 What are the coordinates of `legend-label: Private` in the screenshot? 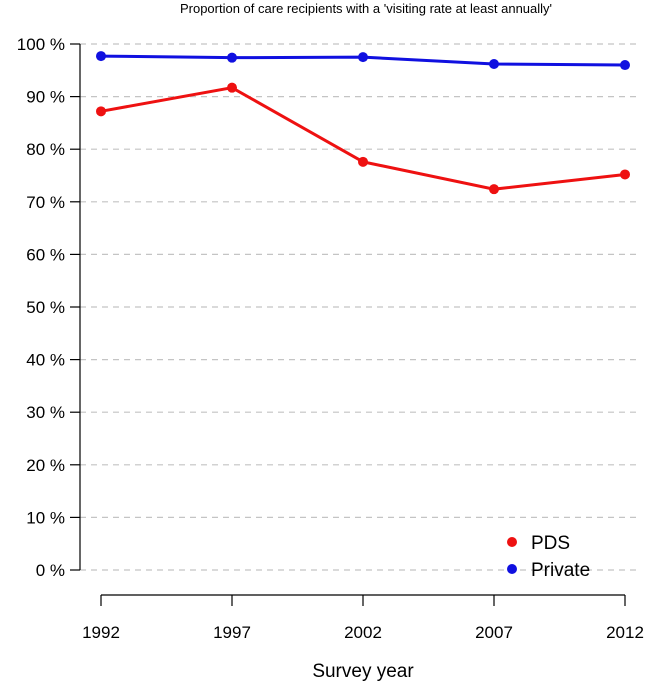 It's located at (560, 570).